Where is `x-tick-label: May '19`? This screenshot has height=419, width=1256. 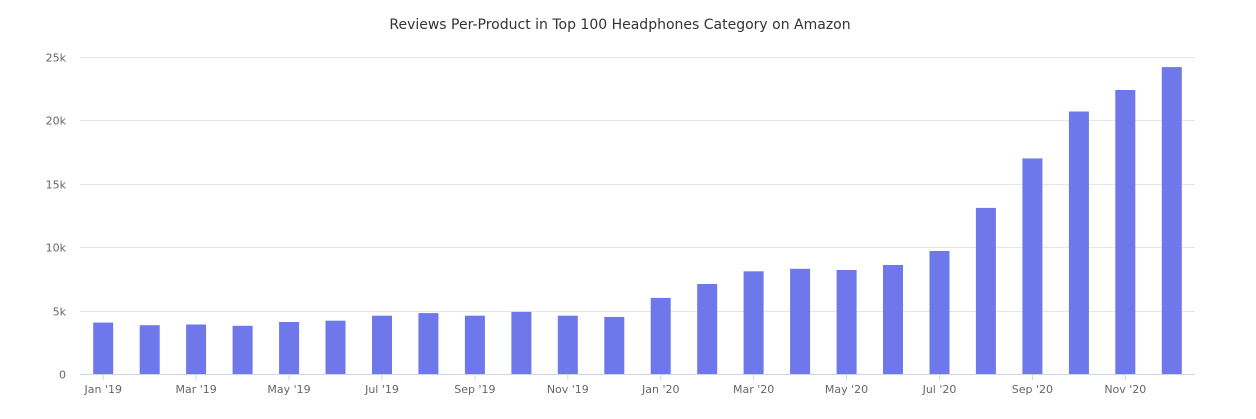 x-tick-label: May '19 is located at coordinates (288, 389).